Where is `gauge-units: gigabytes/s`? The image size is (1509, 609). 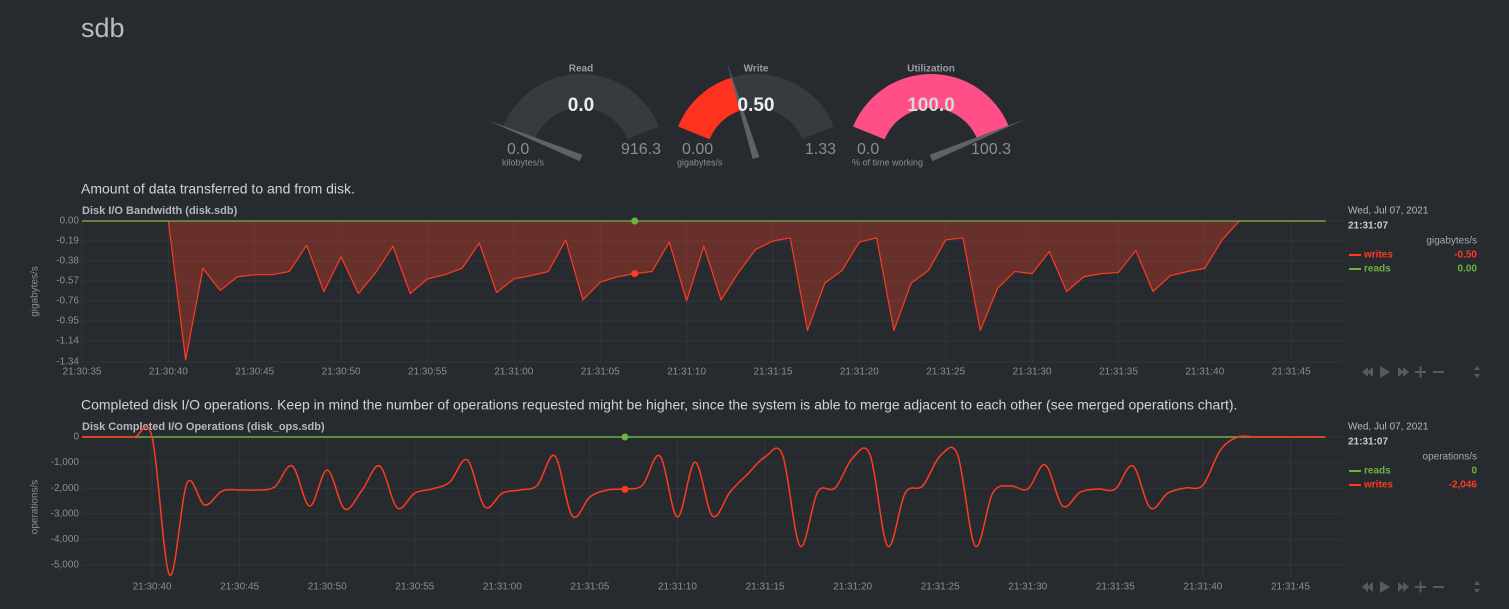 gauge-units: gigabytes/s is located at coordinates (700, 162).